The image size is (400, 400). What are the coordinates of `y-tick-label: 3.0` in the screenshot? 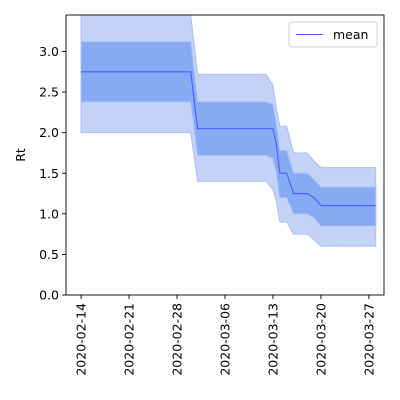 It's located at (49, 51).